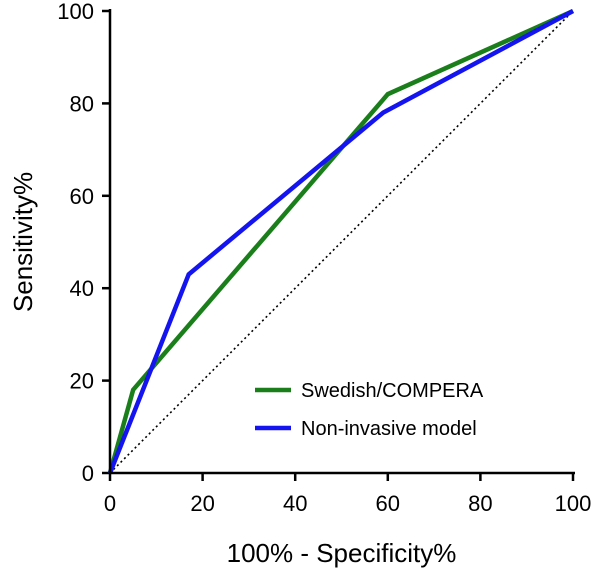 The width and height of the screenshot is (596, 575). What do you see at coordinates (23, 242) in the screenshot?
I see `y-axis-title: Sensitivity%` at bounding box center [23, 242].